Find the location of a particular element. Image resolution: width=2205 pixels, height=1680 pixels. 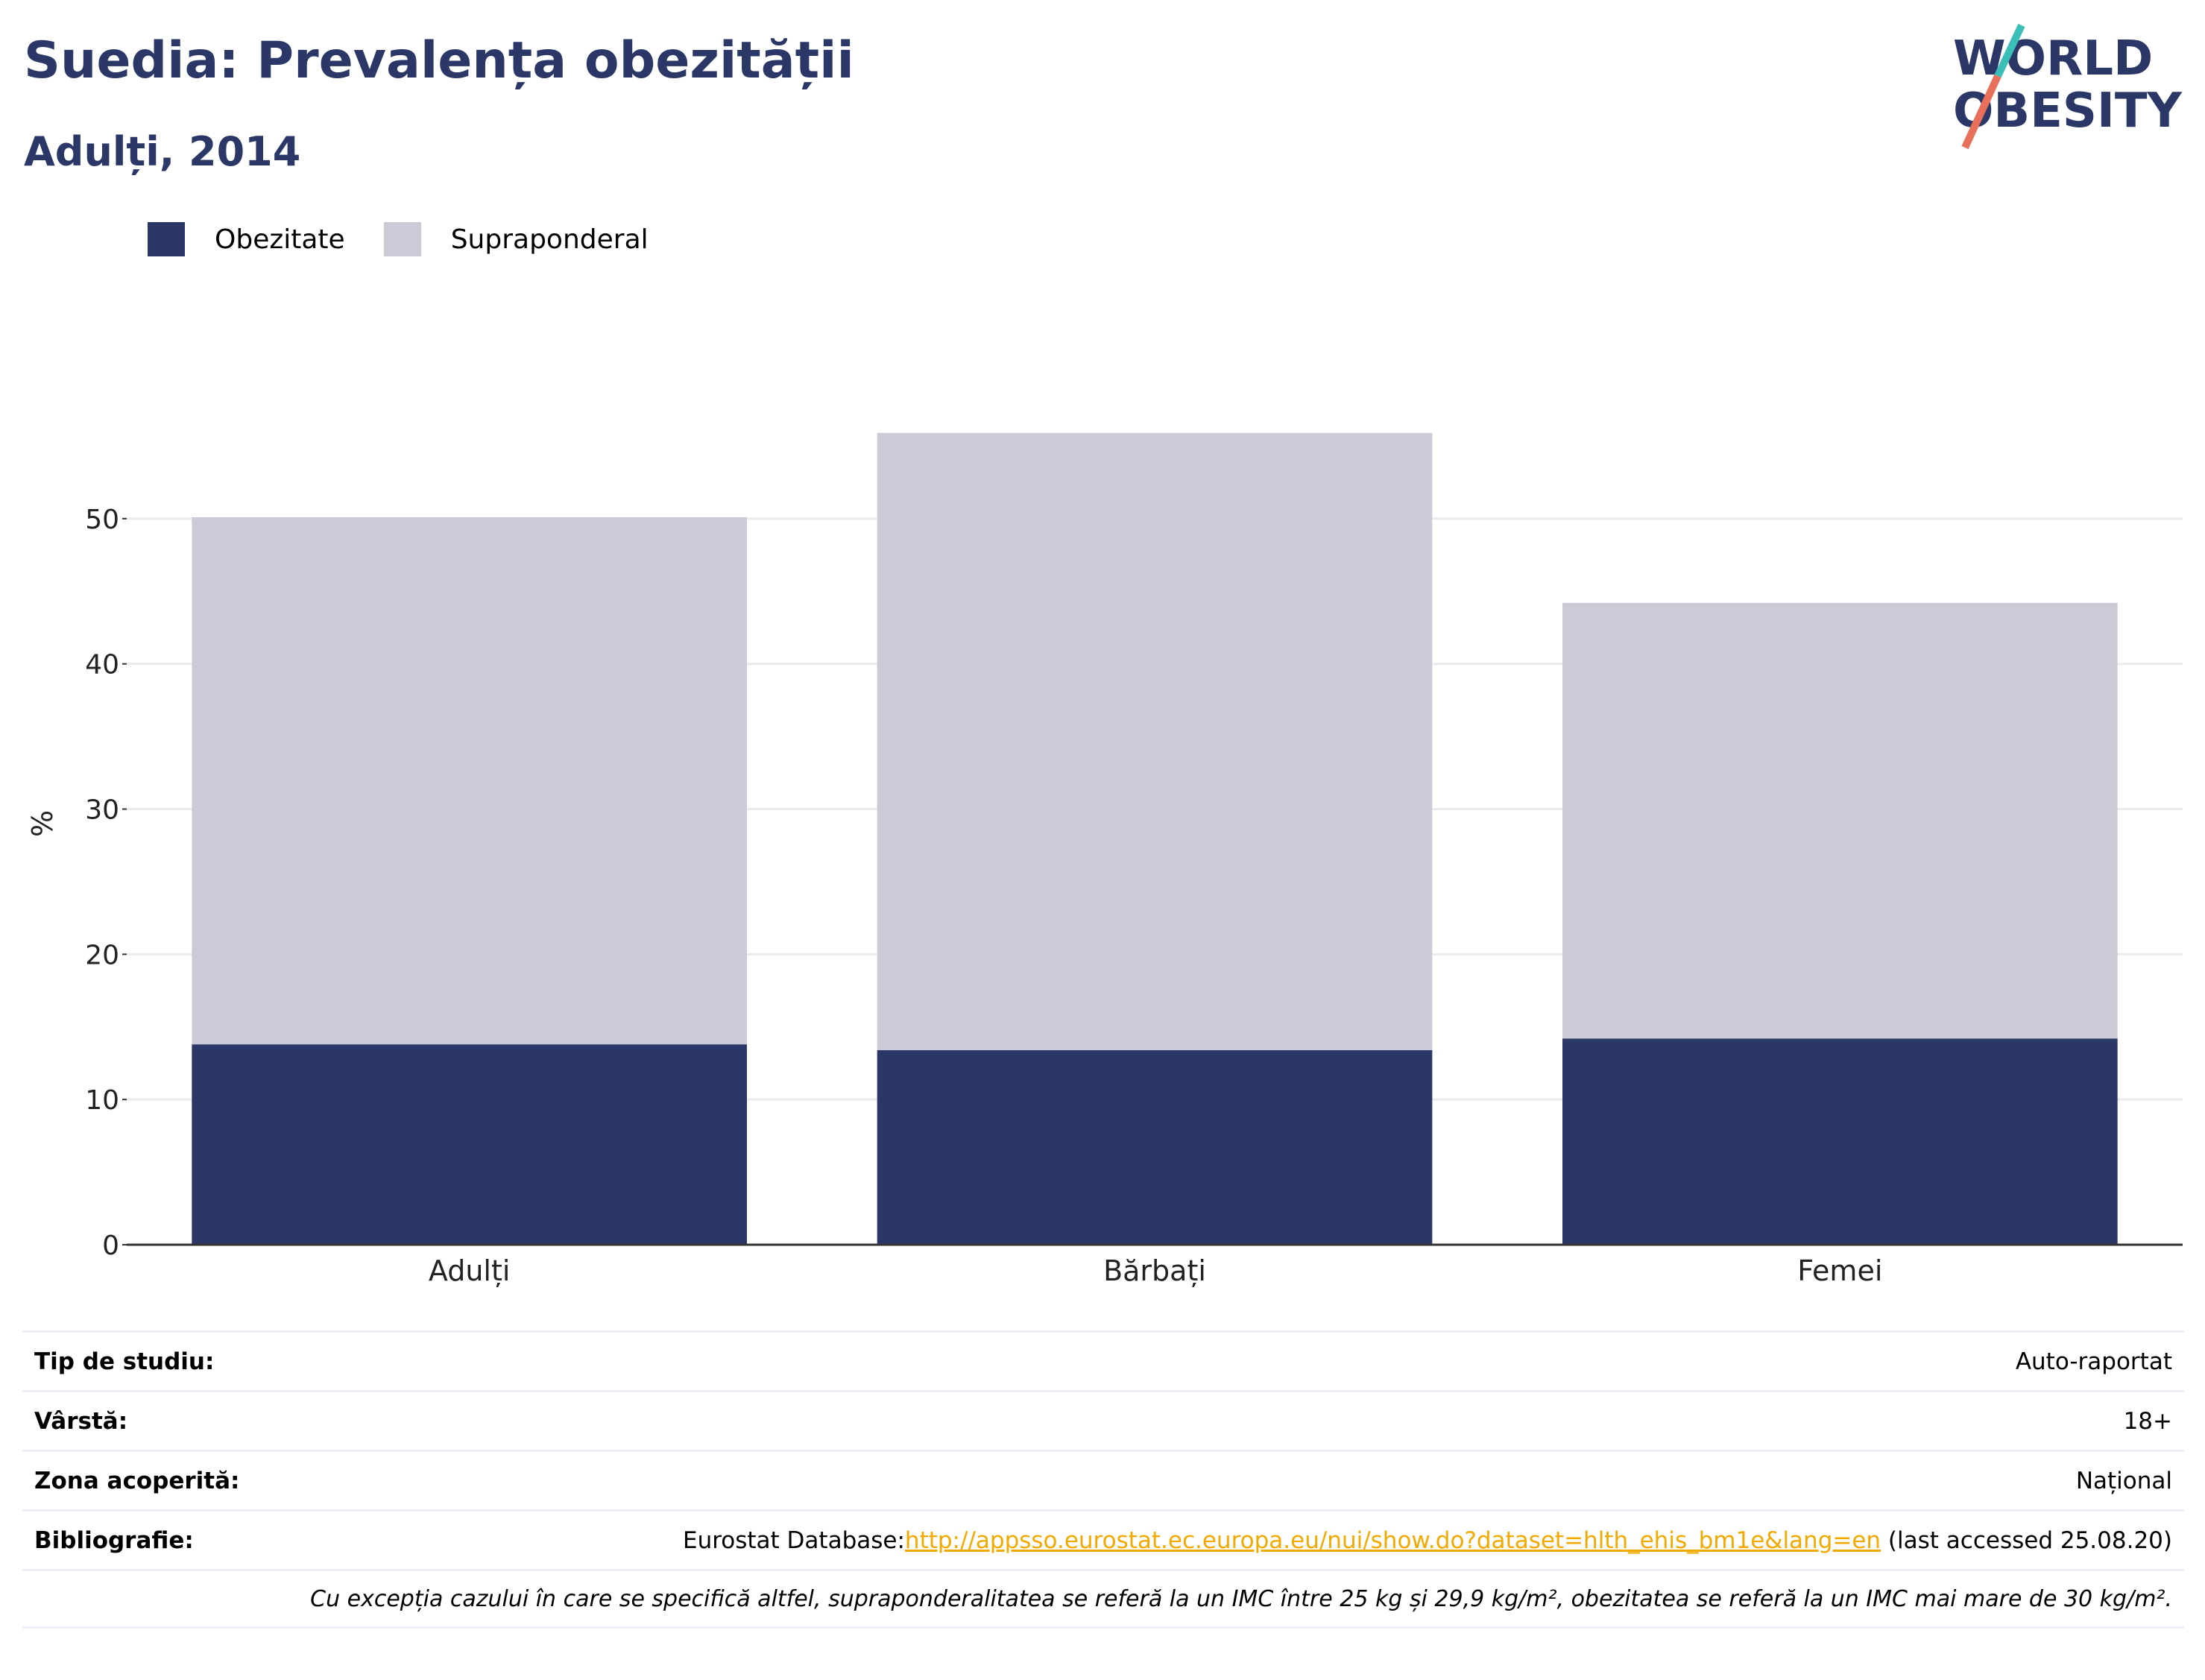

y-tick-label: 20 is located at coordinates (102, 955).